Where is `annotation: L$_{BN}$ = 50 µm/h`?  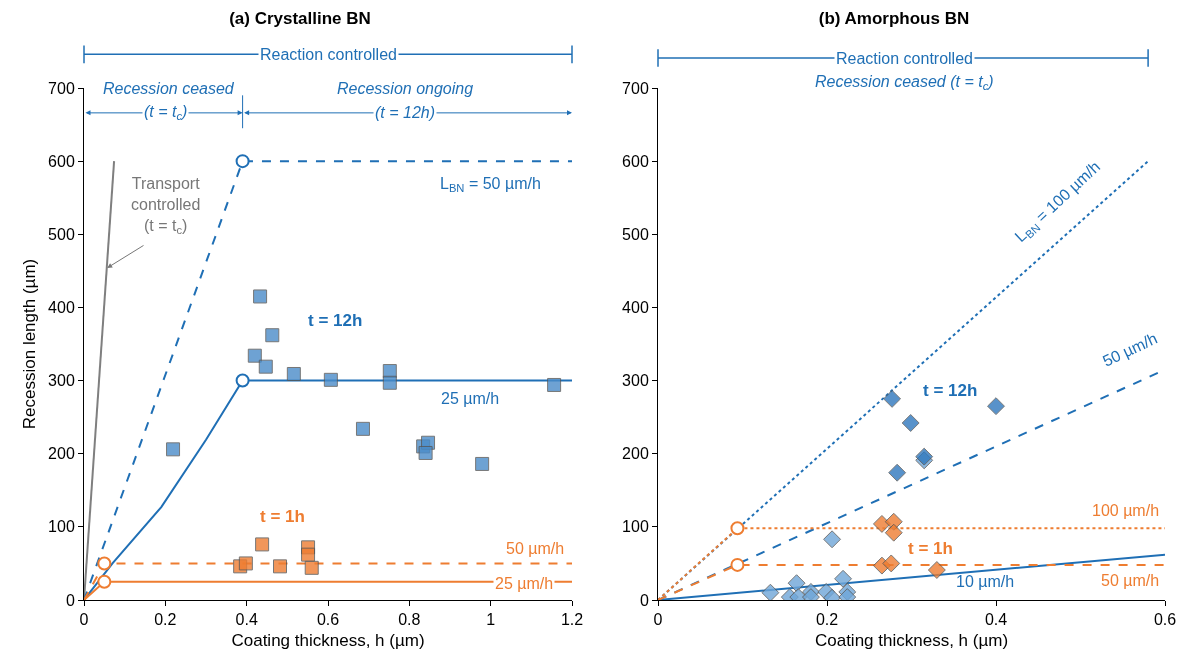
annotation: L$_{BN}$ = 50 µm/h is located at coordinates (490, 185).